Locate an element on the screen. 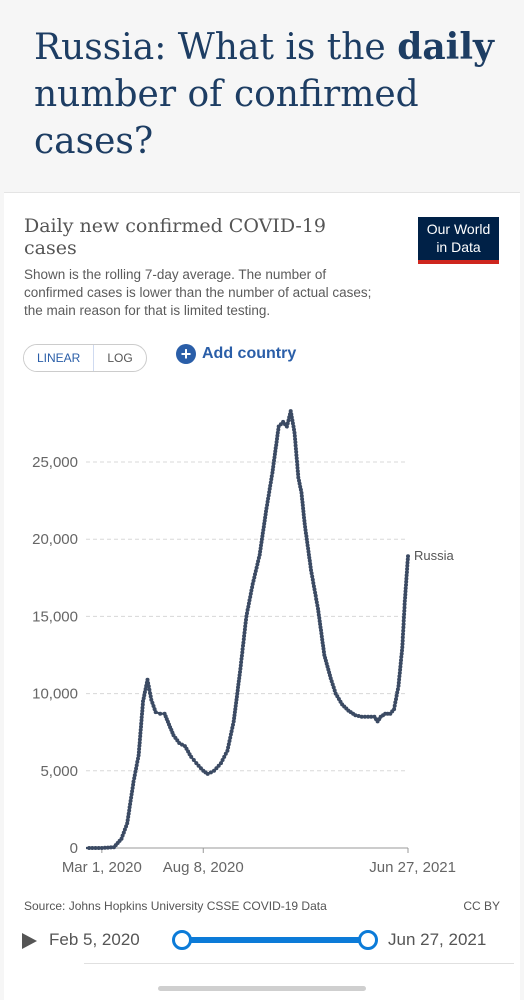 This screenshot has width=524, height=1000. license-link: CC BY is located at coordinates (481, 906).